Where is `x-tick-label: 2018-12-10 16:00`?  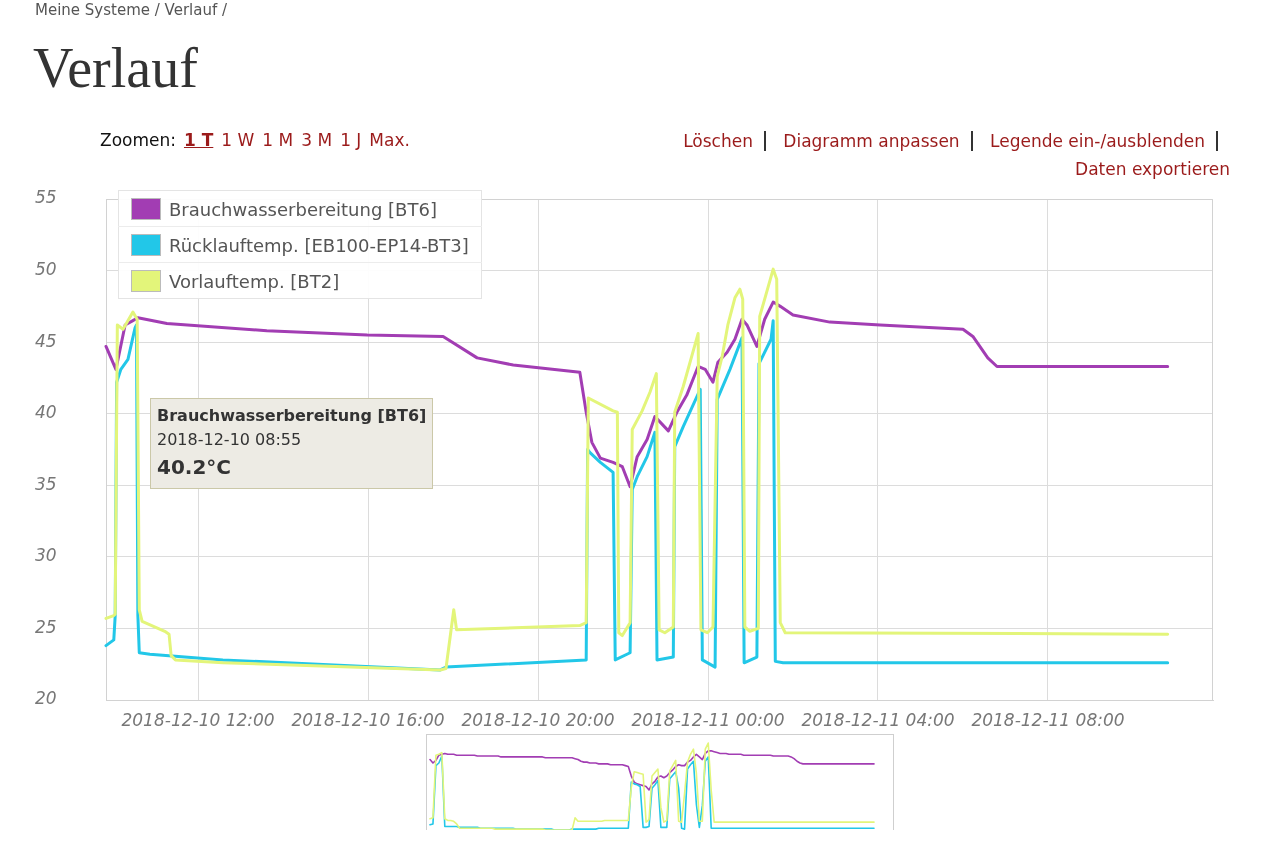 x-tick-label: 2018-12-10 16:00 is located at coordinates (368, 719).